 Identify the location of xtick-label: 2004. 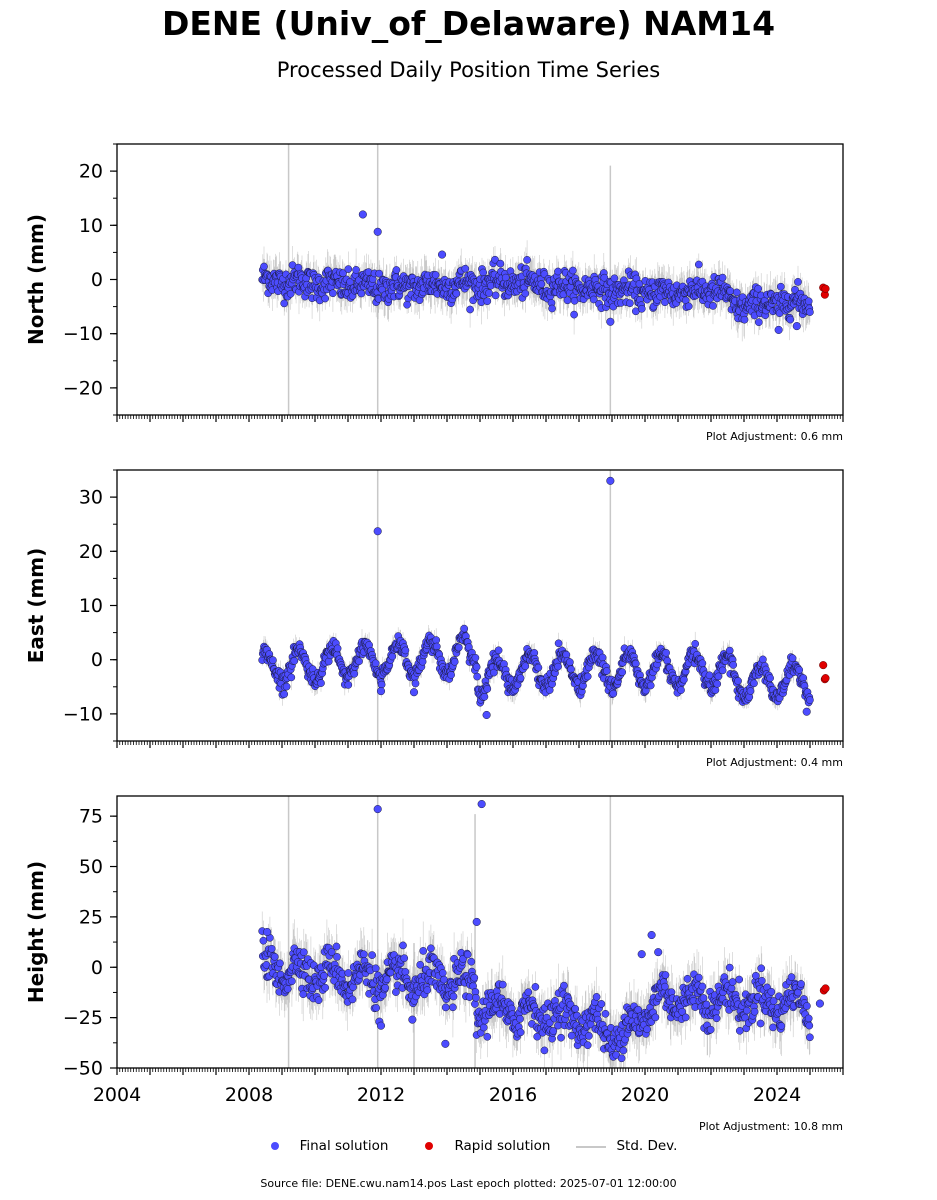
(117, 1095).